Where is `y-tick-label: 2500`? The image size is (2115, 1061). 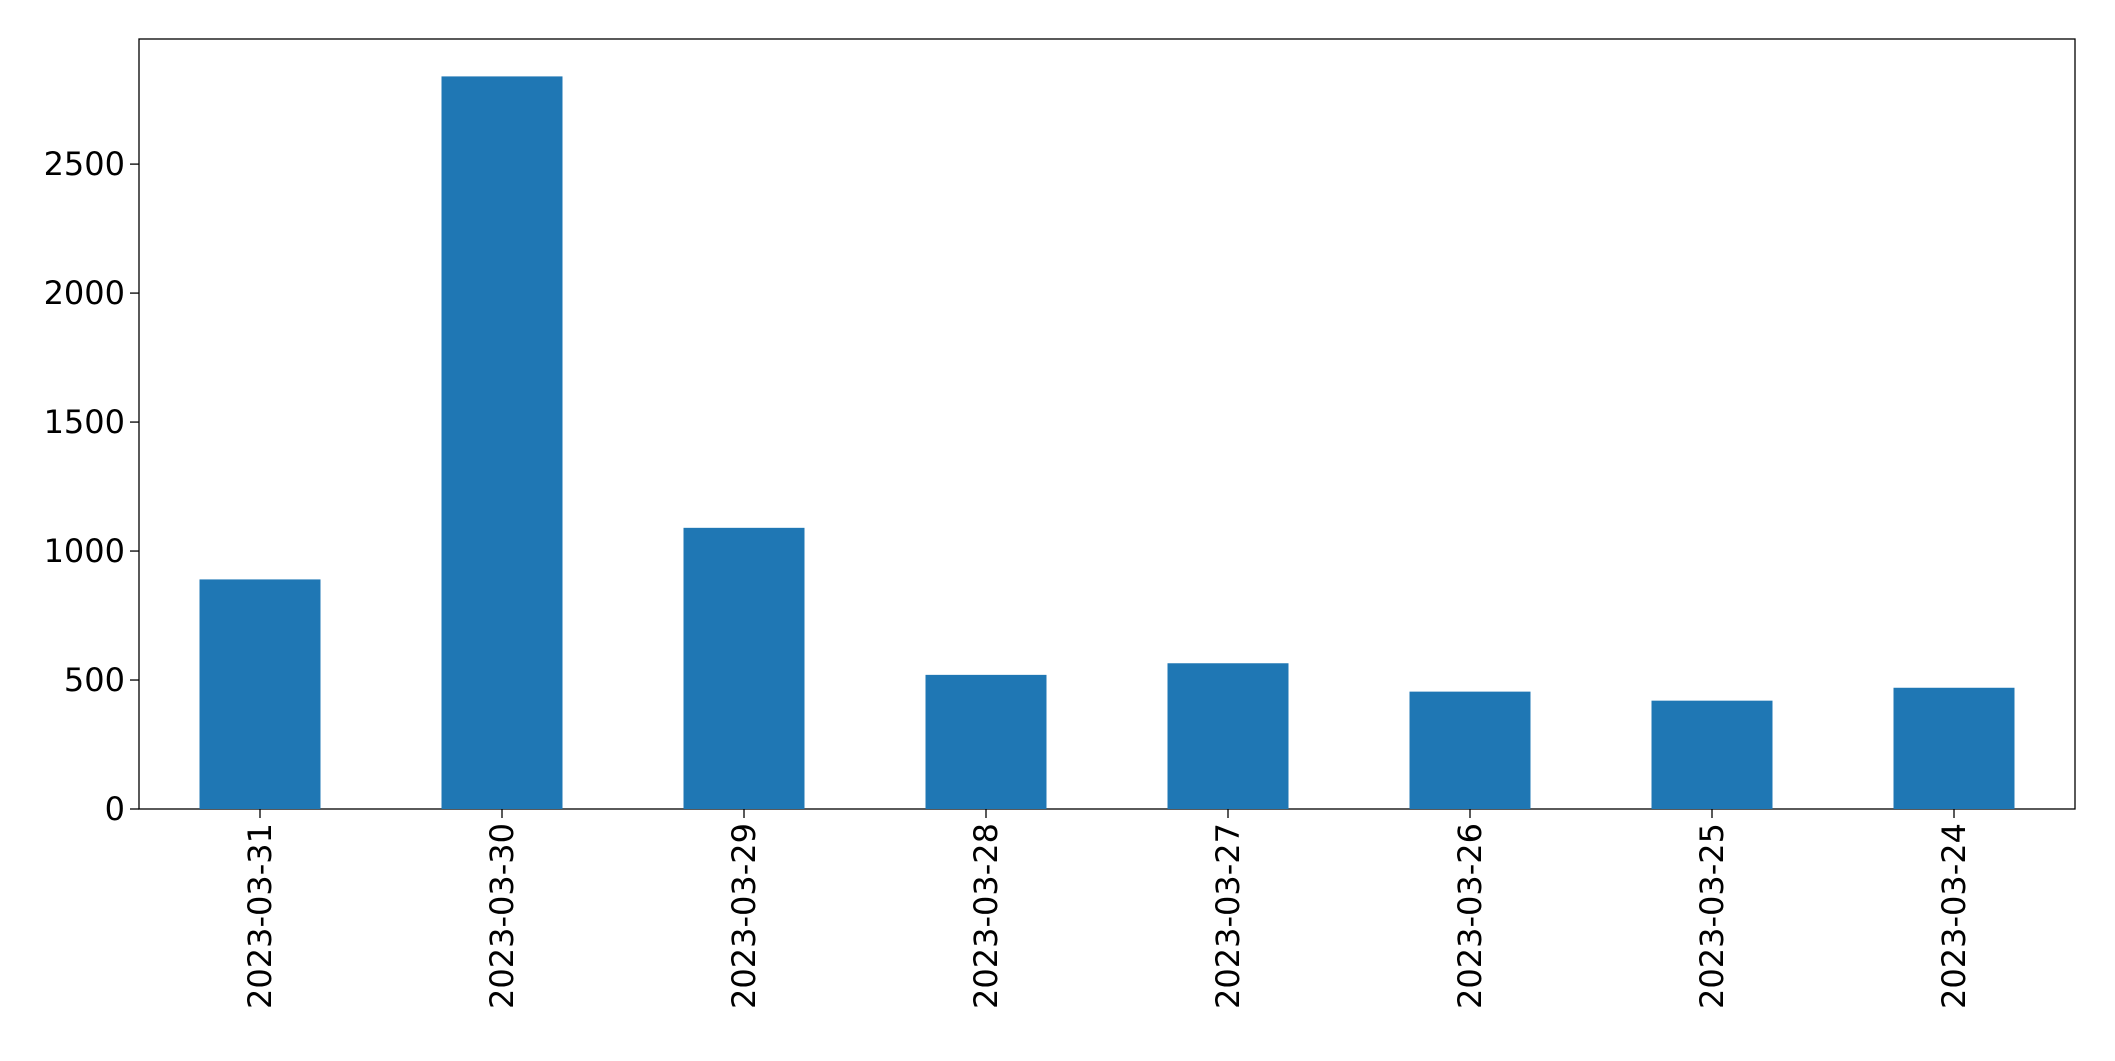
y-tick-label: 2500 is located at coordinates (84, 164).